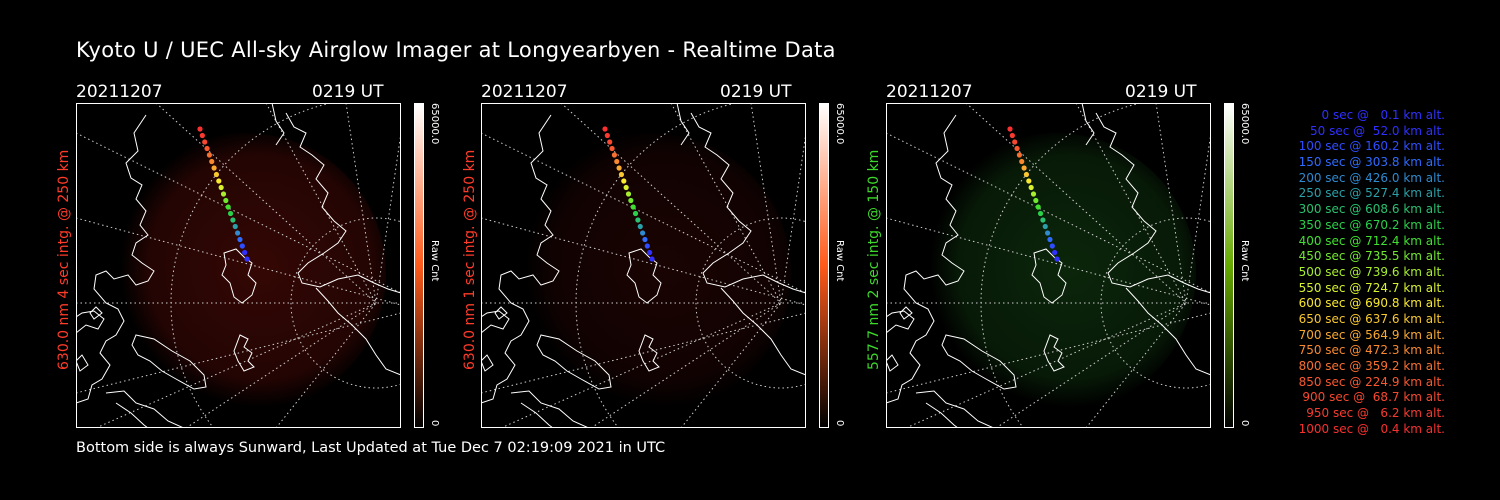 The image size is (1500, 500). What do you see at coordinates (434, 124) in the screenshot?
I see `panel-1-colorbar-max: 65000.0` at bounding box center [434, 124].